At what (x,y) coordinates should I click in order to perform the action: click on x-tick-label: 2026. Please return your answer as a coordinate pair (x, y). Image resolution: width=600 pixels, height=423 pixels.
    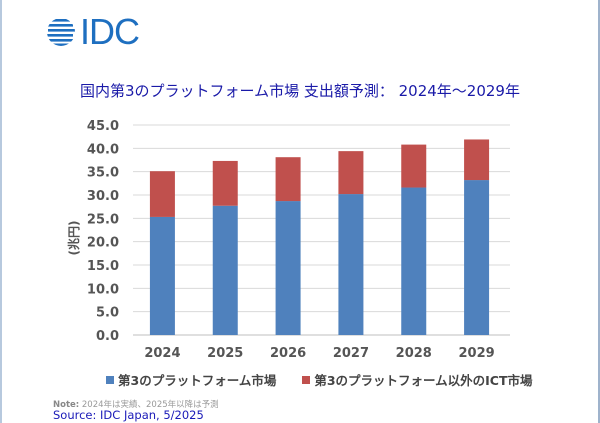
    Looking at the image, I should click on (288, 353).